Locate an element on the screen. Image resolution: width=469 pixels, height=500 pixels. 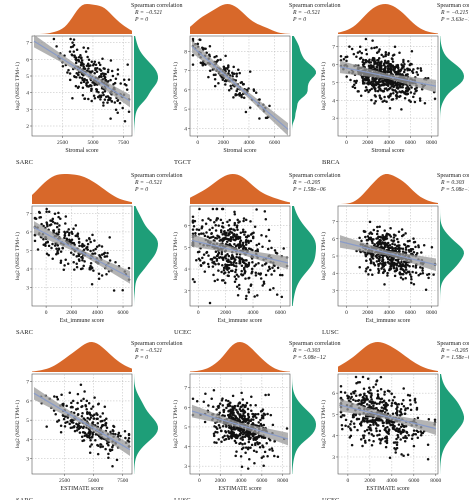
y-tick-label: 4 is located at coordinates (333, 437).